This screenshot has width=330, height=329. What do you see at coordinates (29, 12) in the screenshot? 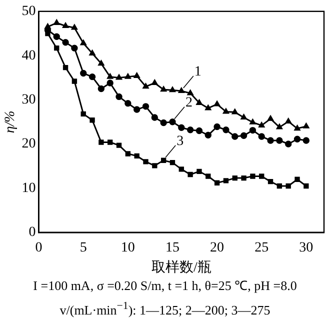
I see `y-tick-label: 50` at bounding box center [29, 12].